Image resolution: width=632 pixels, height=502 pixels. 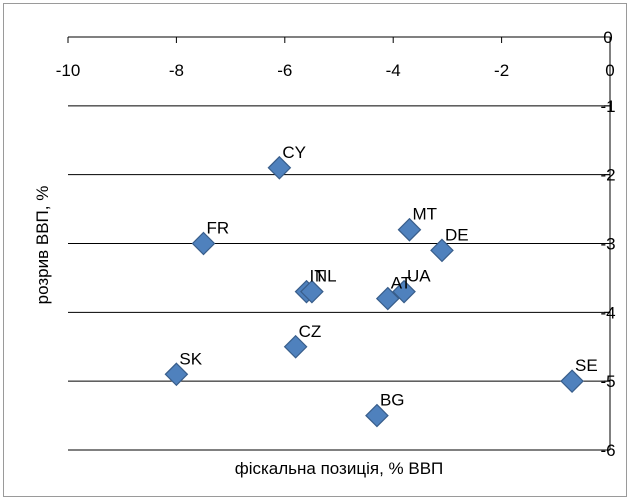 What do you see at coordinates (68, 70) in the screenshot?
I see `x-tick-label: -10` at bounding box center [68, 70].